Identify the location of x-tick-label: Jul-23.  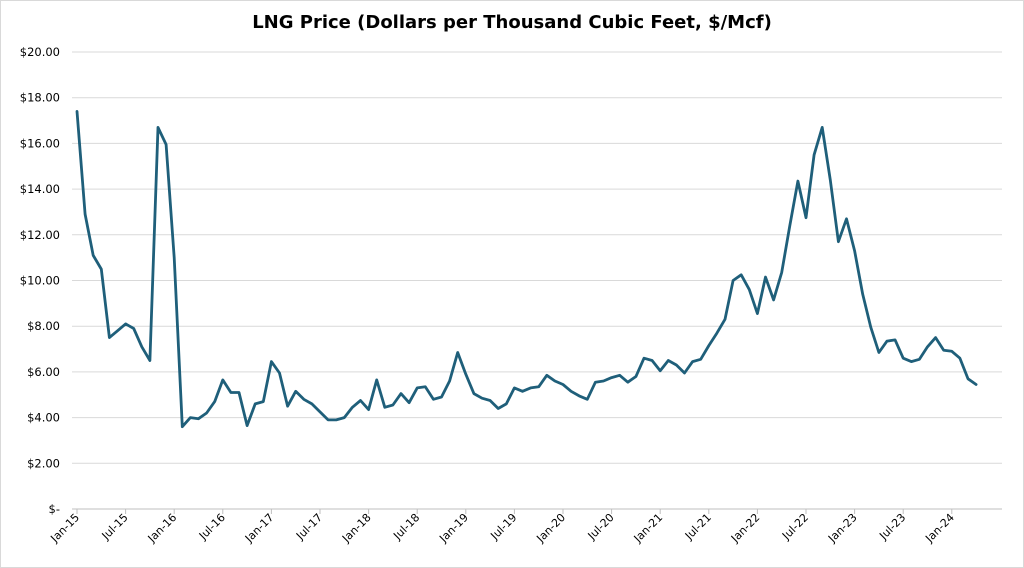
(892, 527).